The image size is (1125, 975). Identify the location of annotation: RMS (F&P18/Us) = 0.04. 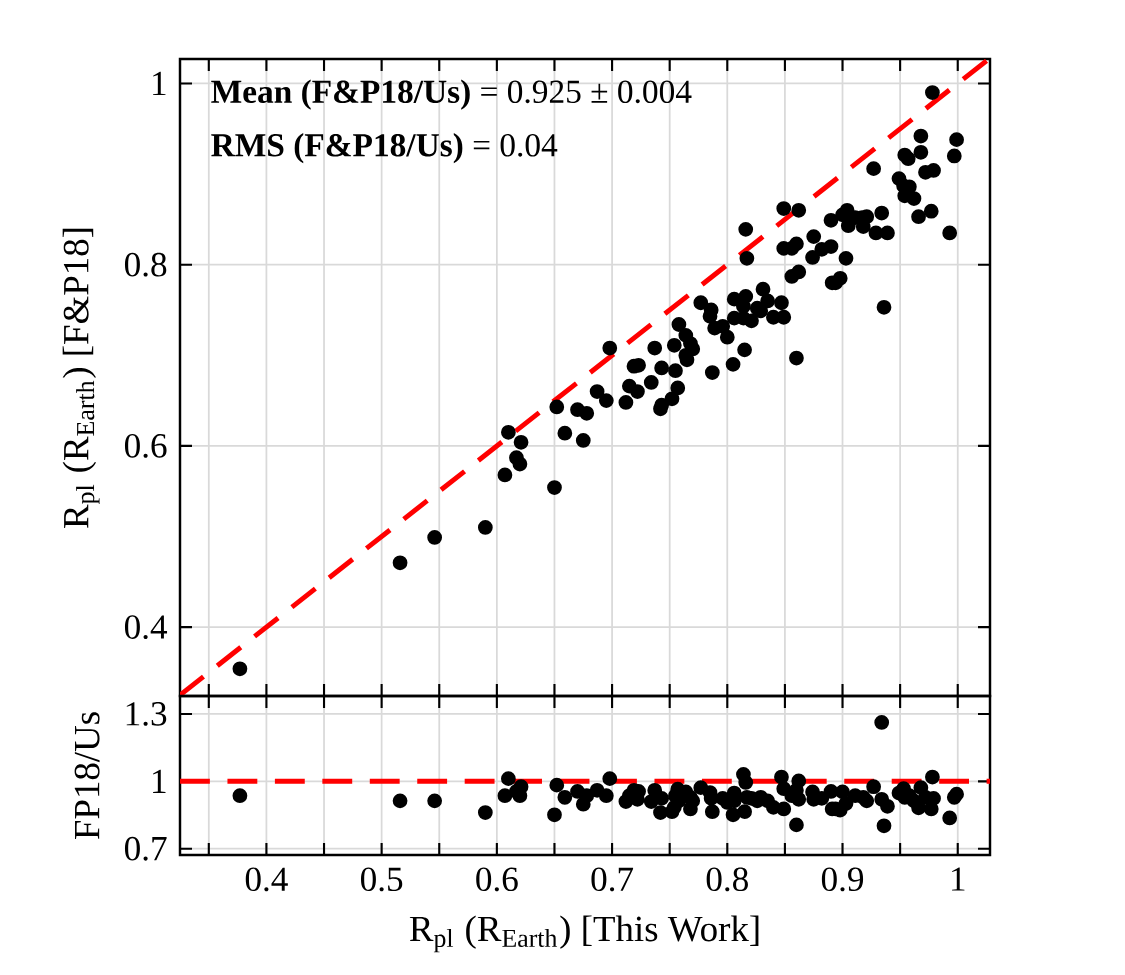
(384, 148).